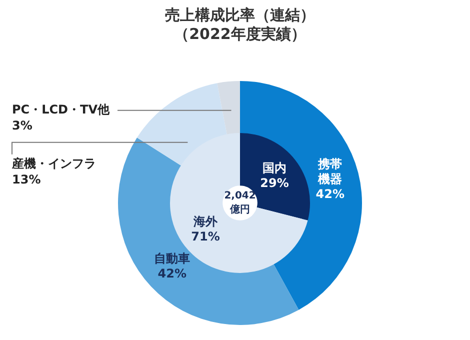 Image resolution: width=470 pixels, height=340 pixels. Describe the element at coordinates (240, 15) in the screenshot. I see `chart-title: 売上構成比率（連結）` at that location.